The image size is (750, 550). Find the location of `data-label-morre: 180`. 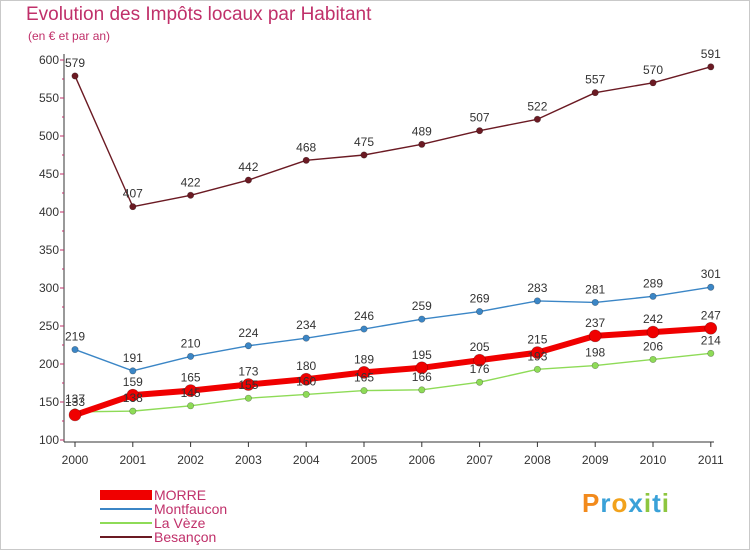

data-label-morre: 180 is located at coordinates (306, 366).